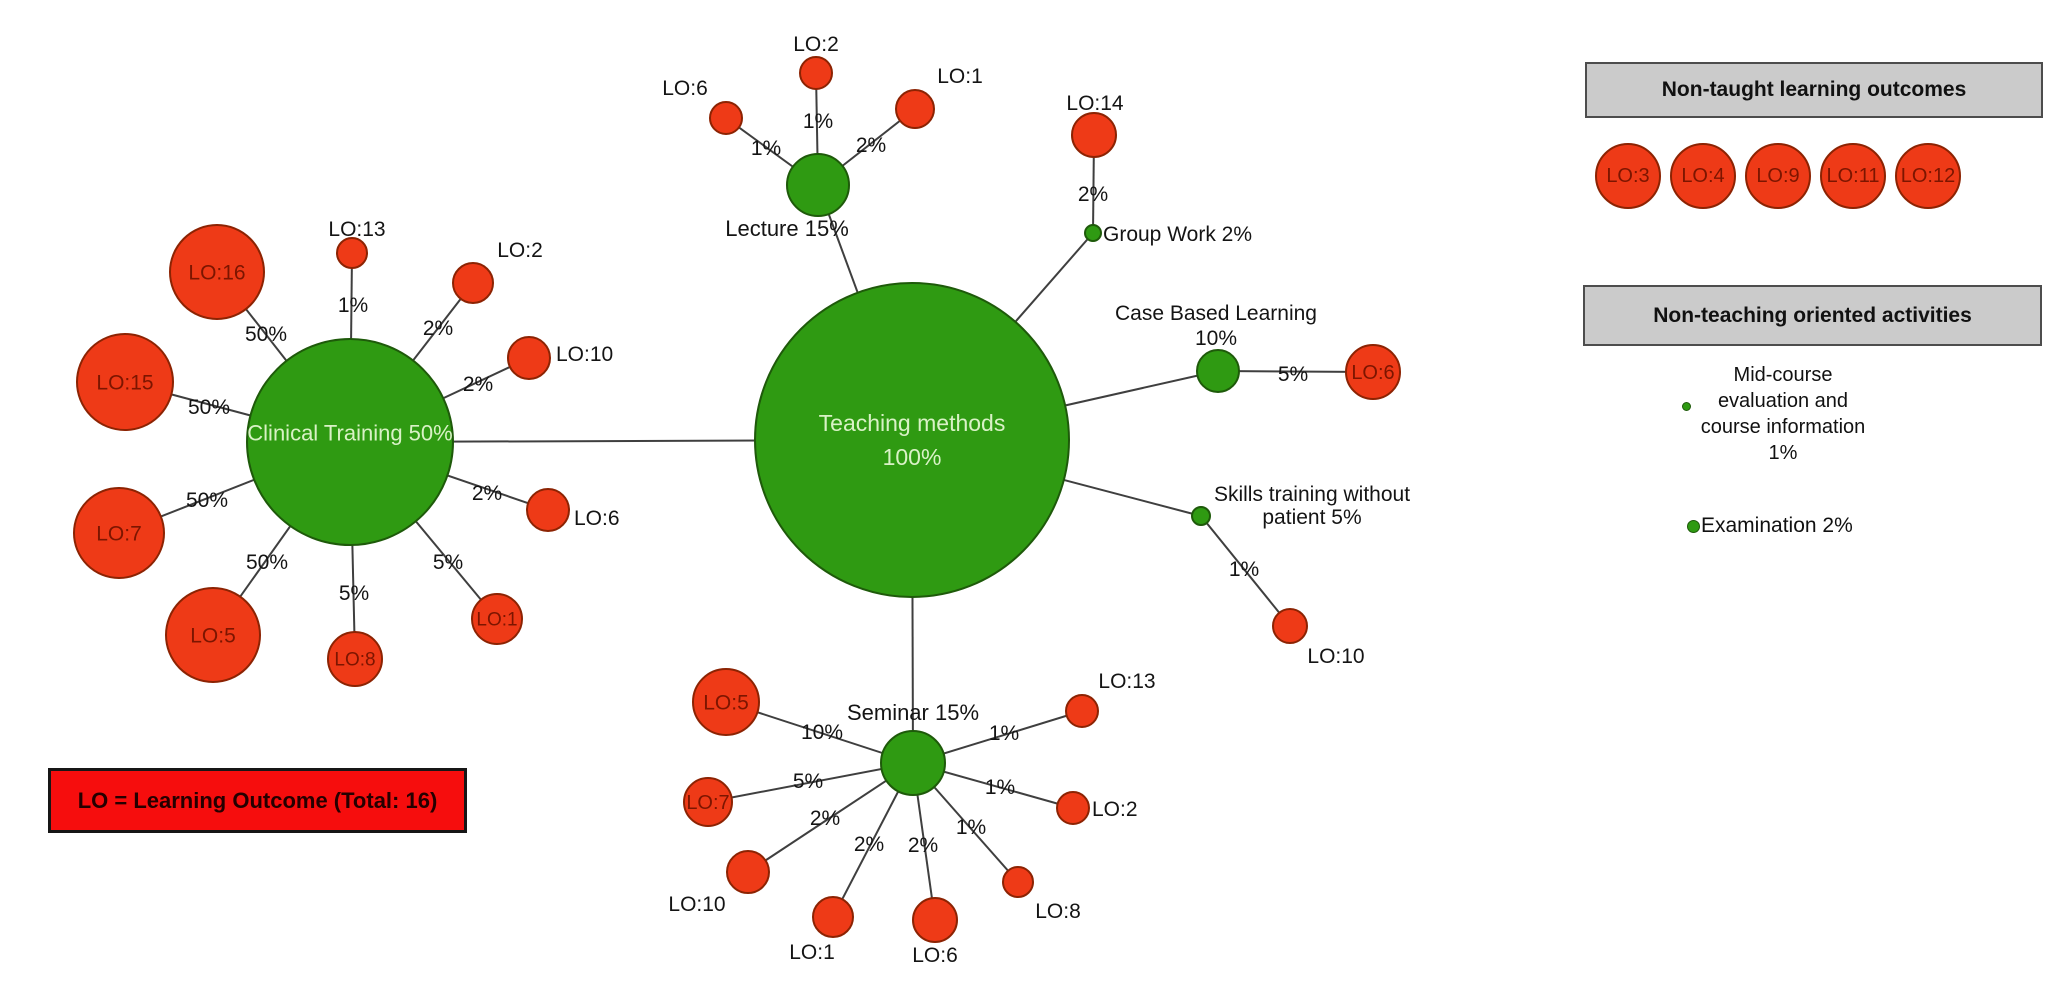 Image resolution: width=2059 pixels, height=1001 pixels. I want to click on node-ct-lo5, so click(213, 635).